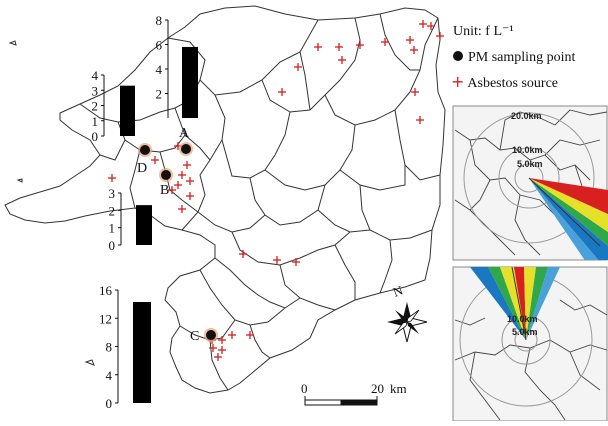 Image resolution: width=608 pixels, height=426 pixels. Describe the element at coordinates (304, 388) in the screenshot. I see `scale-start-label: 0` at that location.